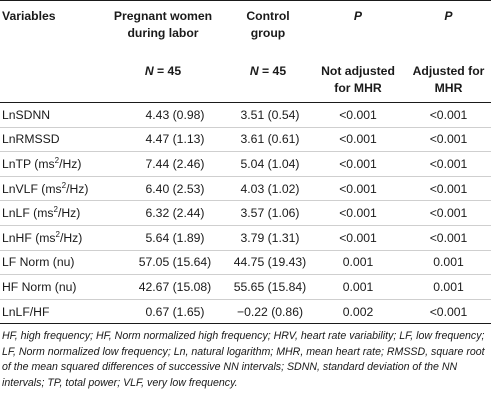 Image resolution: width=491 pixels, height=417 pixels. I want to click on variable-name: LnLF/HF, so click(26, 311).